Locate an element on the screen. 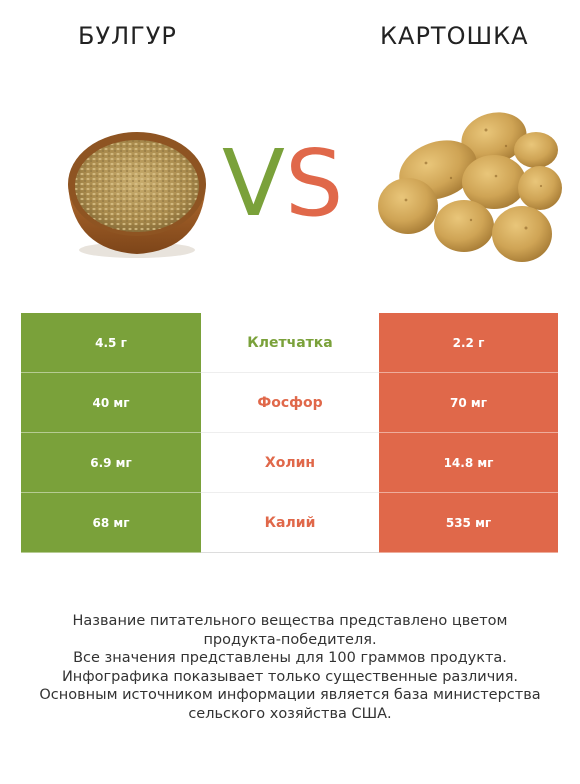 The height and width of the screenshot is (784, 580). left-value: 4.5 г is located at coordinates (111, 343).